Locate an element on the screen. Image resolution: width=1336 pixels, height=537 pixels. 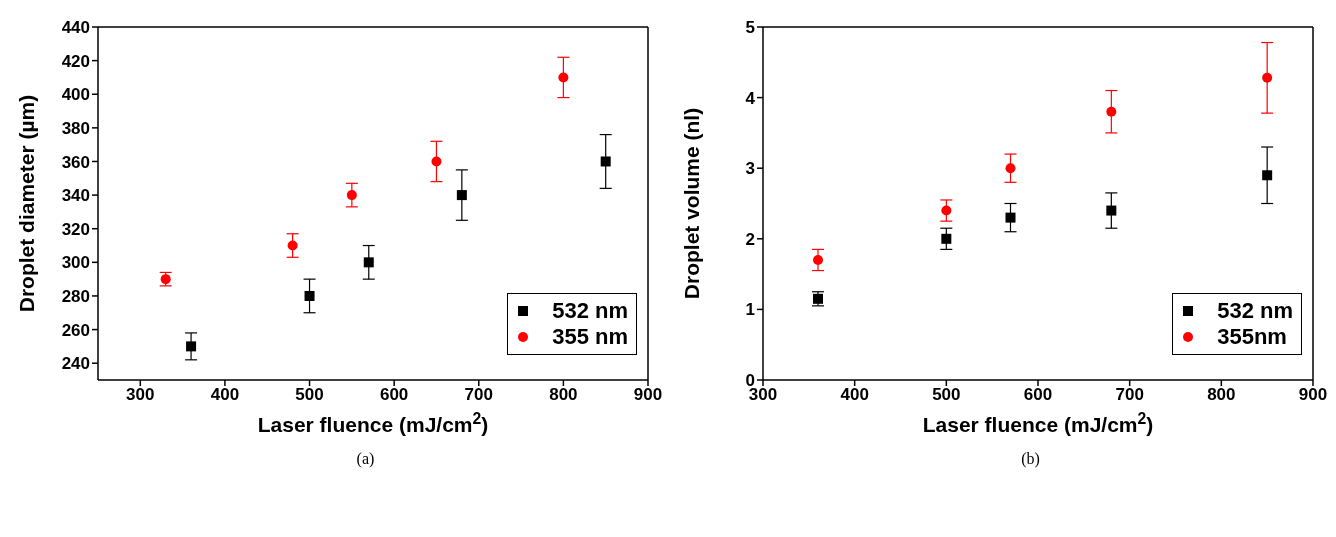
y-axis-title: Droplet volume (nl) is located at coordinates (691, 203).